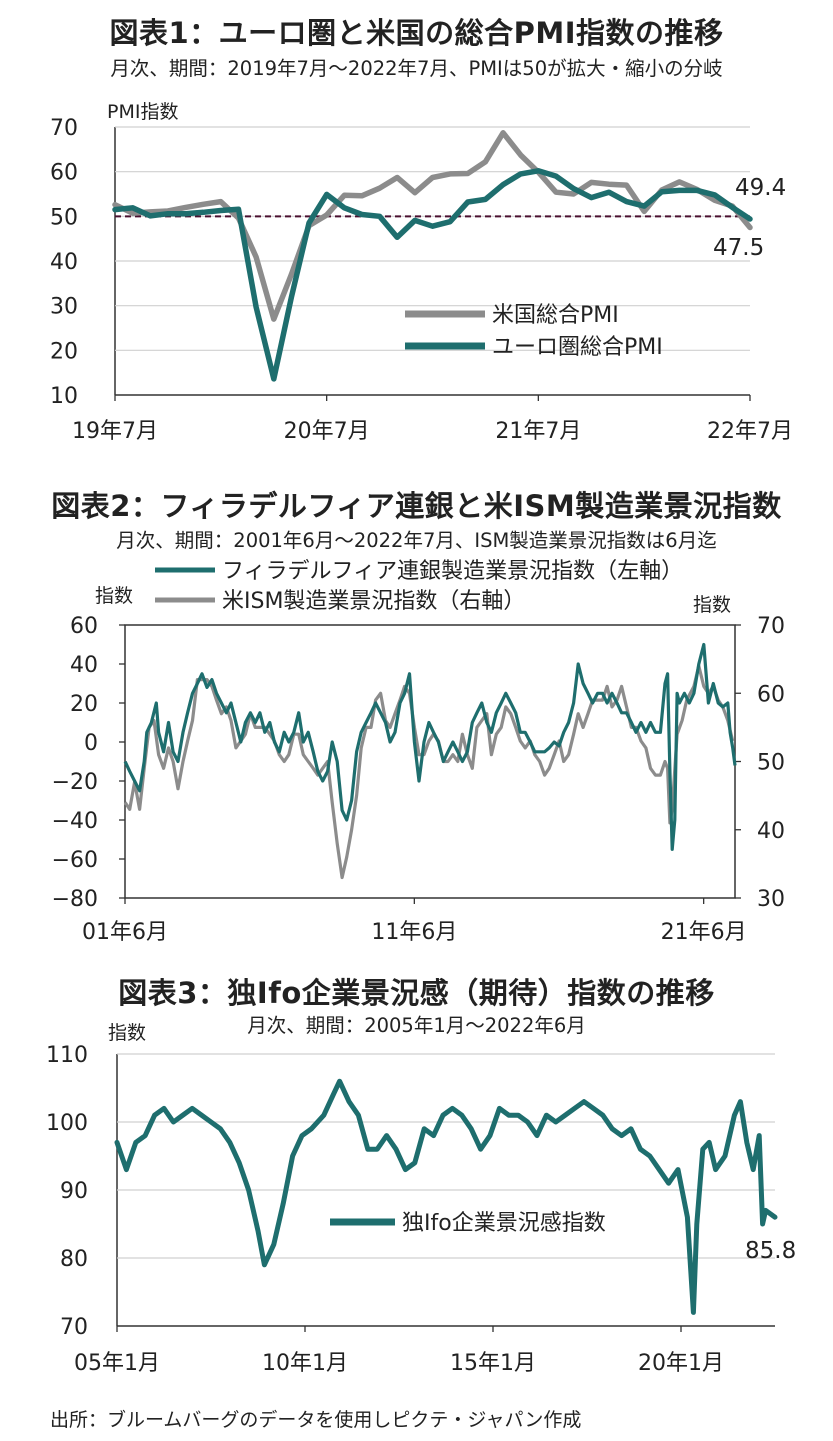  Describe the element at coordinates (555, 315) in the screenshot. I see `chart1-legend-label-us: 米国総合PMI` at that location.